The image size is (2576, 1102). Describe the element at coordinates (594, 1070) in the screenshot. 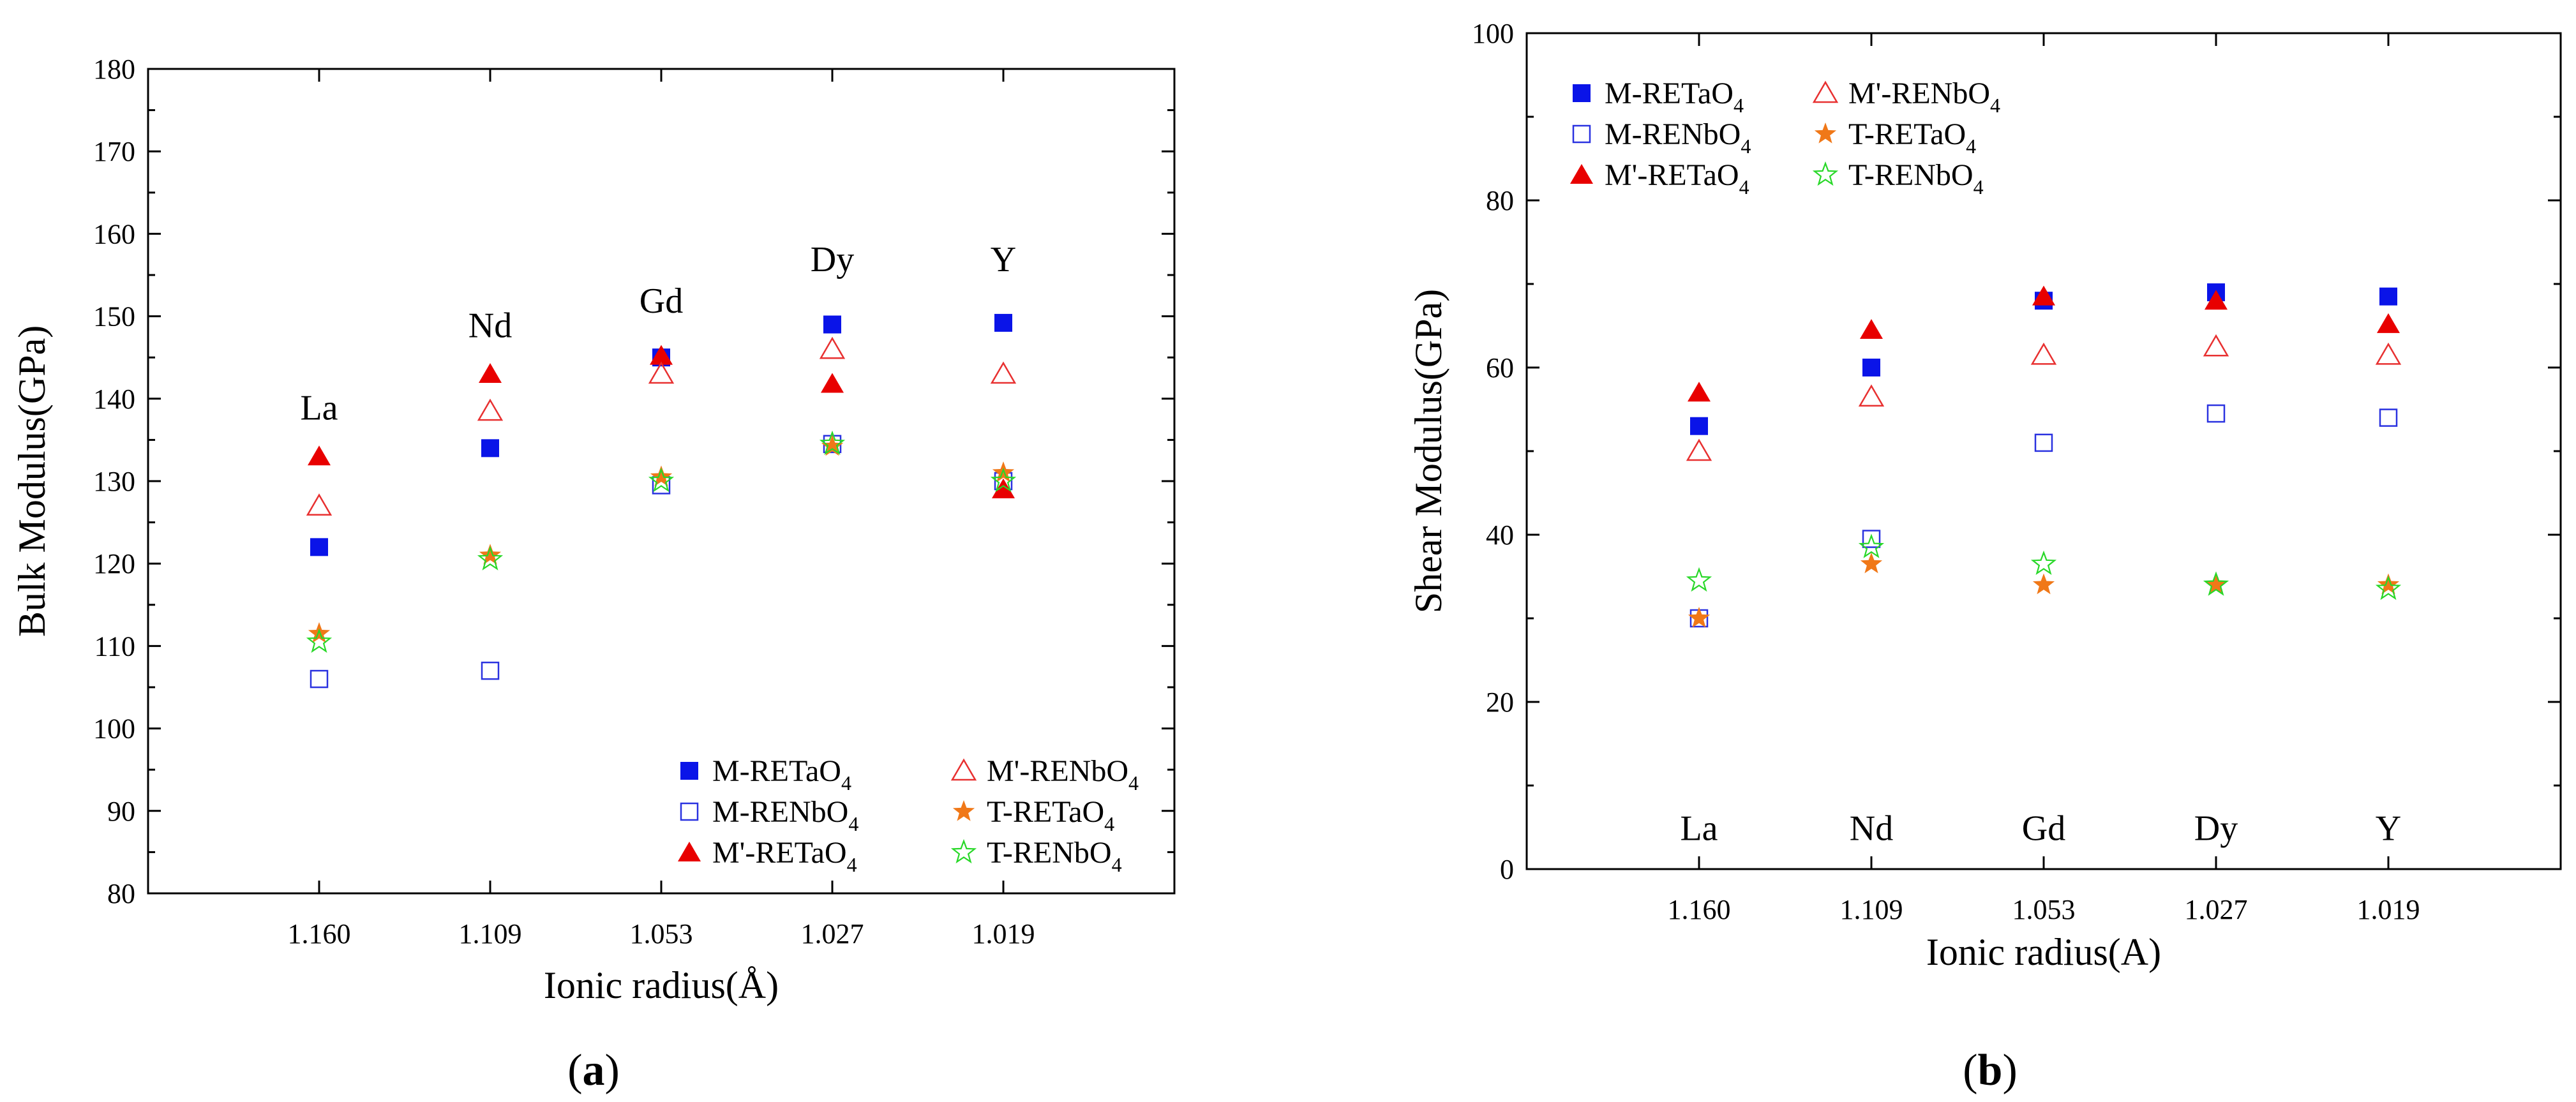

I see `panel-label-letter: a` at that location.